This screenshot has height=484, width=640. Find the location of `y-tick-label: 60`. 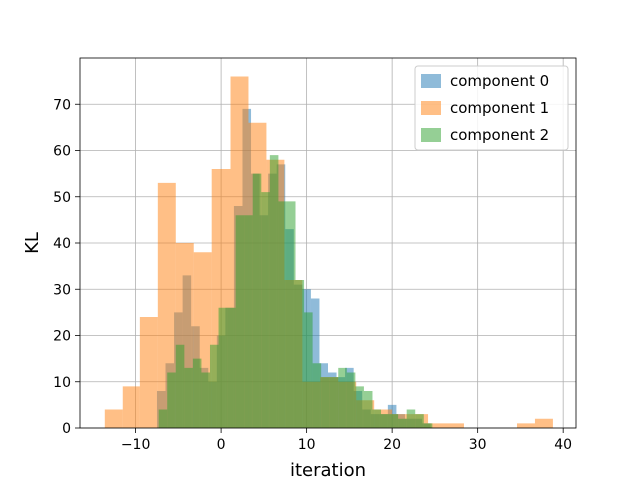

y-tick-label: 60 is located at coordinates (62, 152).